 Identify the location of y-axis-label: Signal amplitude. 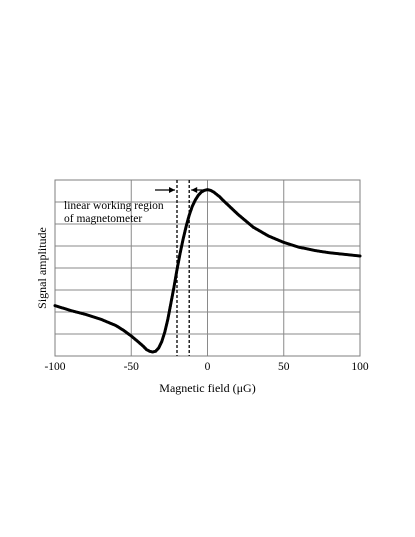
(42, 268).